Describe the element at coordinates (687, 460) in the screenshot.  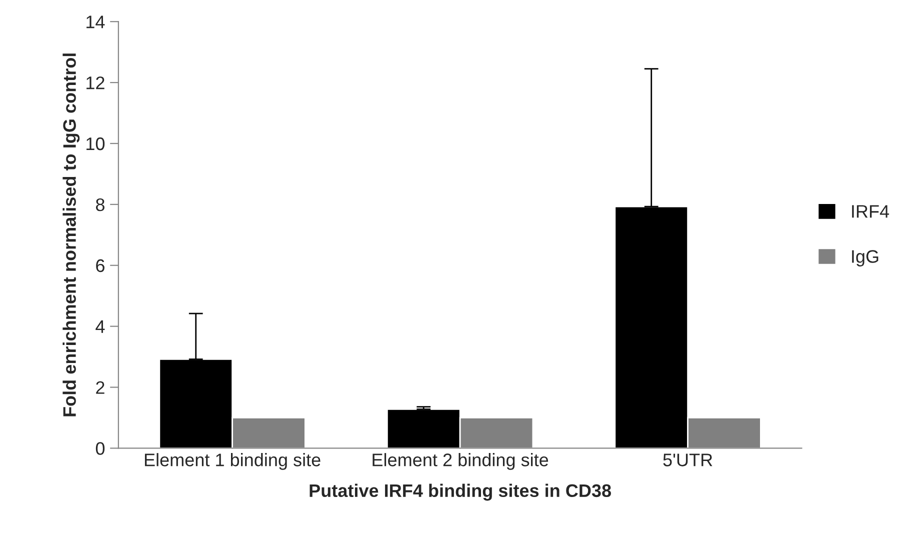
I see `x-tick-label: 5'UTR` at that location.